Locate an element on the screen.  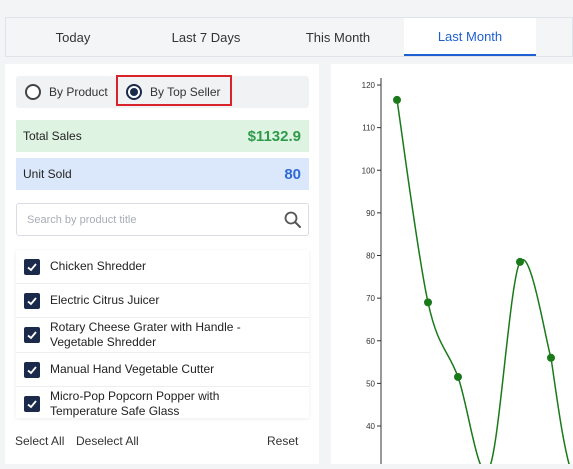
deselect-all-link: Deselect All is located at coordinates (107, 441).